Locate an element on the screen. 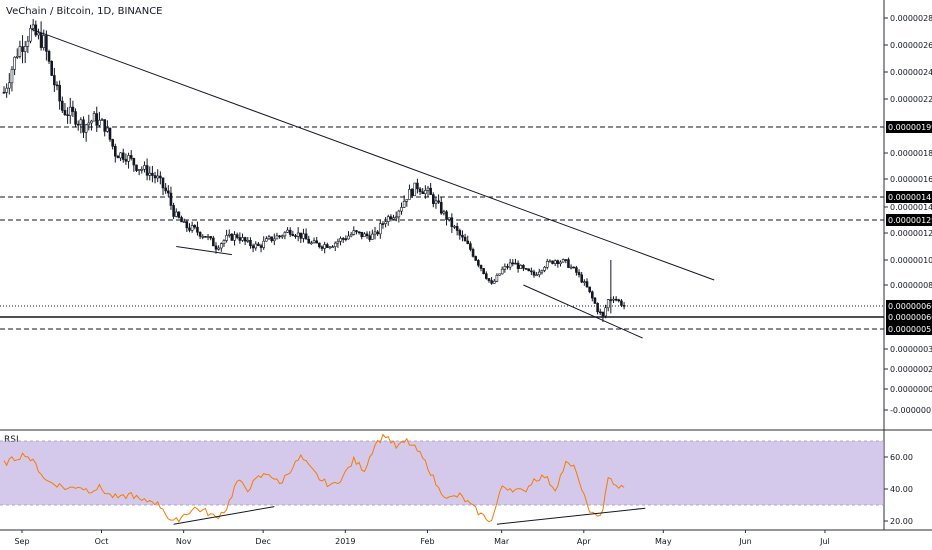 The height and width of the screenshot is (550, 932). rsi-tick-label: 20.00 is located at coordinates (901, 521).